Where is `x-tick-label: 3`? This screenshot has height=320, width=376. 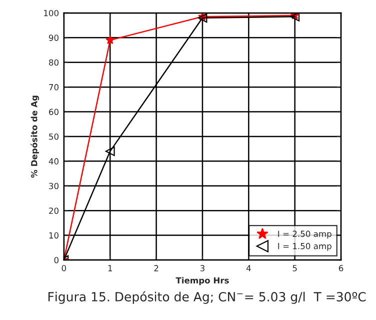 x-tick-label: 3 is located at coordinates (202, 268).